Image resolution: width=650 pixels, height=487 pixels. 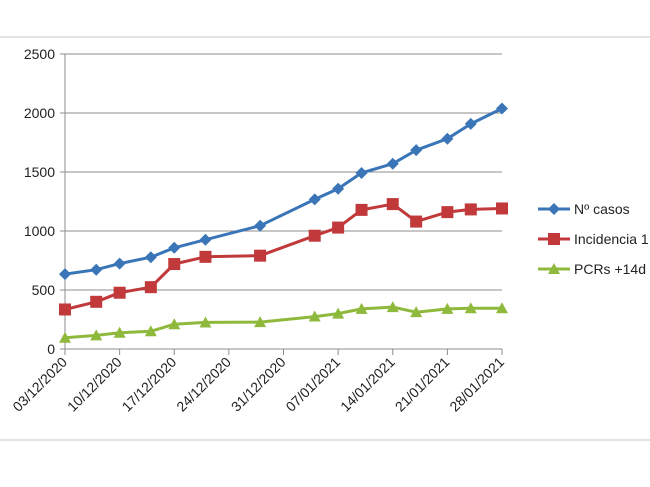 I want to click on y-tick-label: 1000, so click(x=39, y=231).